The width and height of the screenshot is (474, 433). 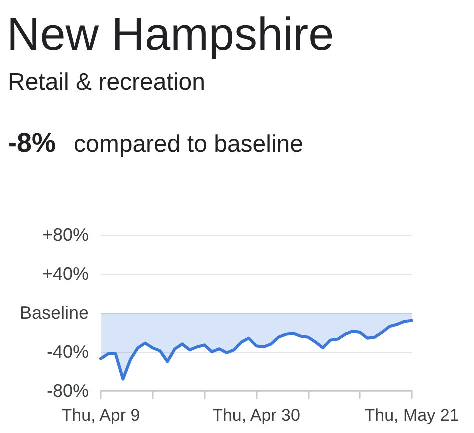 What do you see at coordinates (107, 82) in the screenshot?
I see `chart-subtitle: Retail & recreation` at bounding box center [107, 82].